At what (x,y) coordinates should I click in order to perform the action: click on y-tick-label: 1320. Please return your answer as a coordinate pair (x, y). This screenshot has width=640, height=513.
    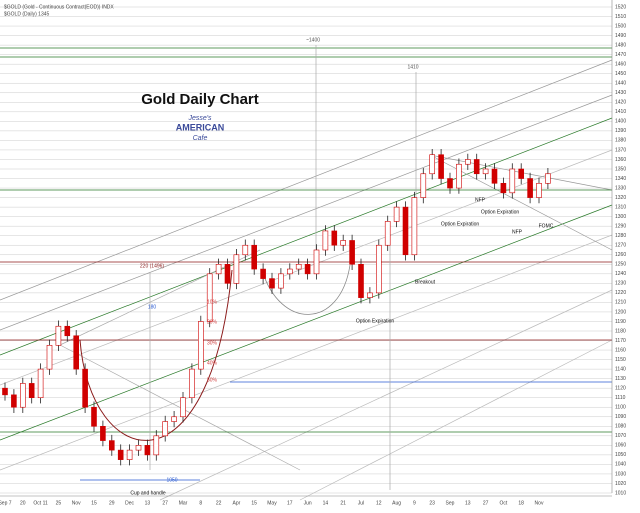
    Looking at the image, I should click on (620, 198).